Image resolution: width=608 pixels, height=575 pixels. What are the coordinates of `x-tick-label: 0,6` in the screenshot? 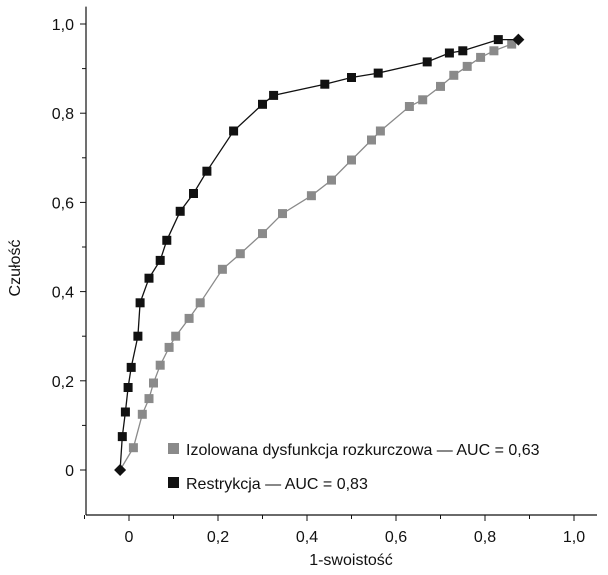 It's located at (396, 537).